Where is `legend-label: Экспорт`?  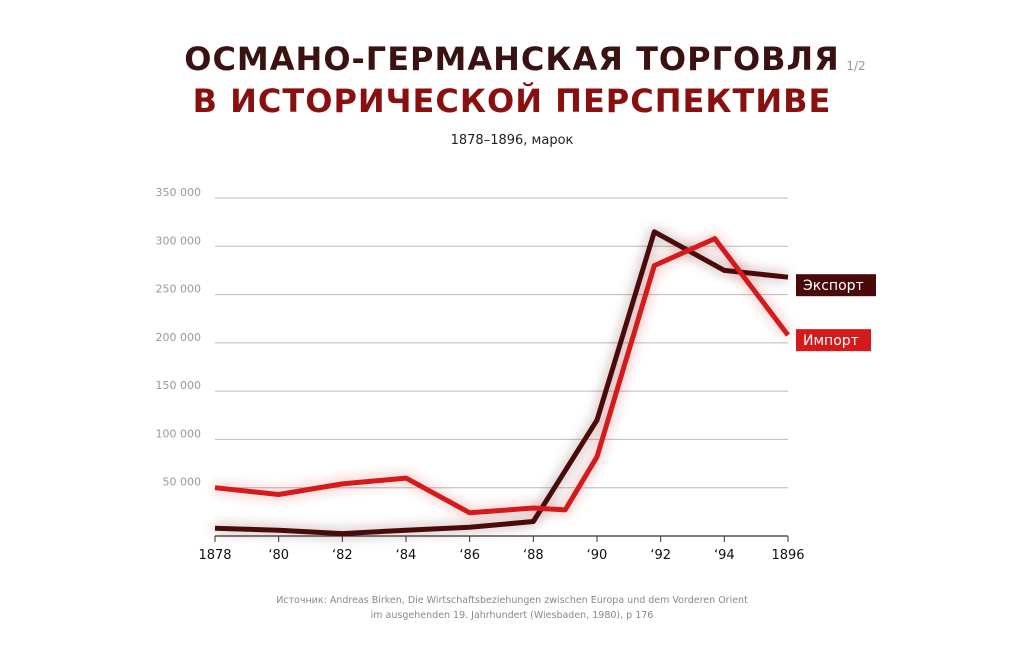
legend-label: Экспорт is located at coordinates (833, 286).